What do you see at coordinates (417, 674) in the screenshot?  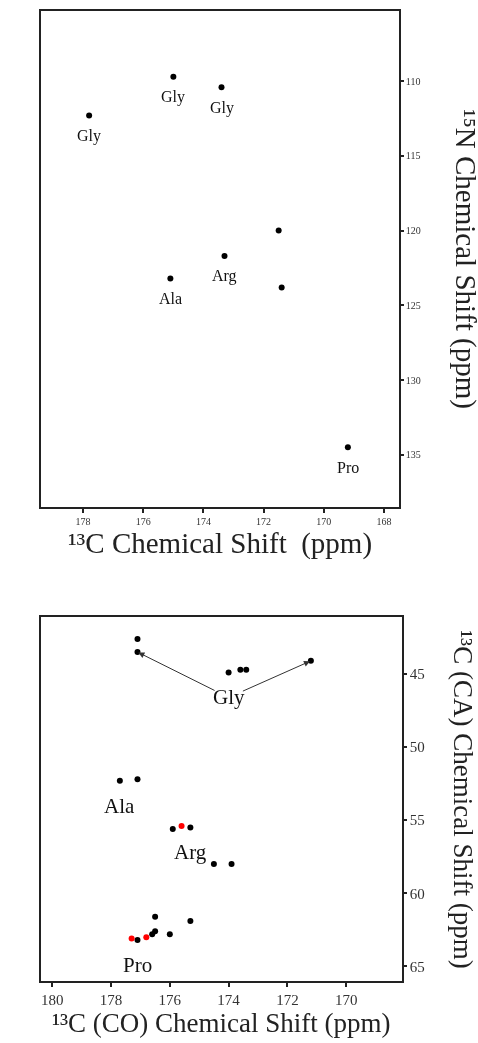 I see `y-tick-label: 45` at bounding box center [417, 674].